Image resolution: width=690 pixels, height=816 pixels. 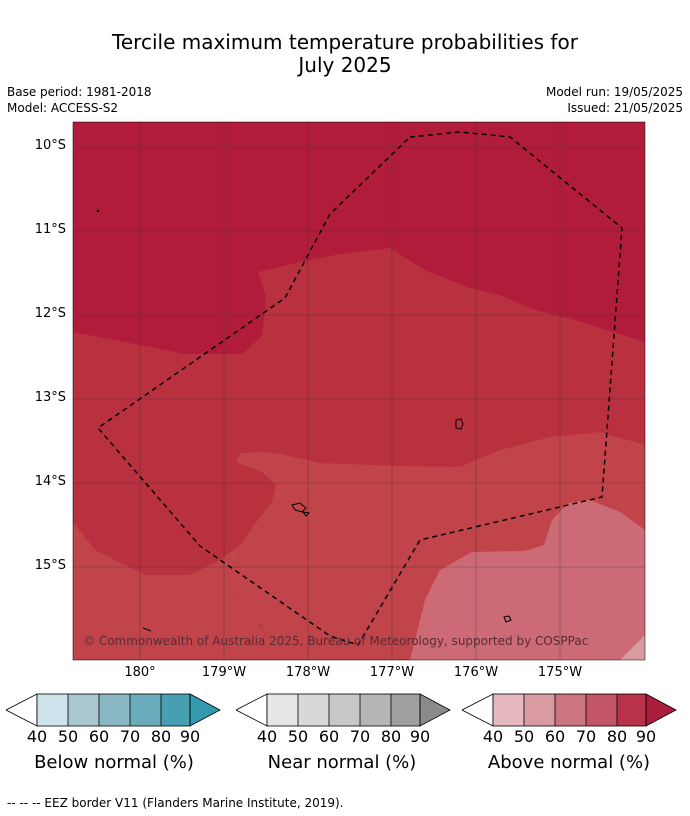 What do you see at coordinates (345, 65) in the screenshot?
I see `title-line-2: July 2025` at bounding box center [345, 65].